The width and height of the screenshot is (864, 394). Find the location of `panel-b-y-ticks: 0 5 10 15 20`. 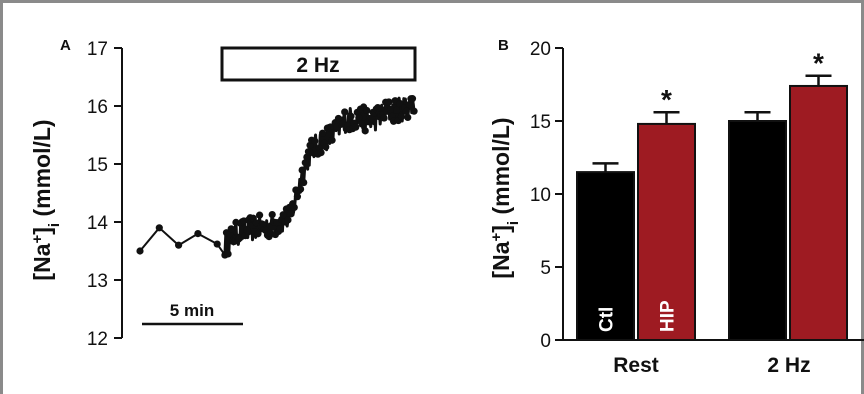

panel-b-y-ticks: 0 5 10 15 20 is located at coordinates (546, 195).